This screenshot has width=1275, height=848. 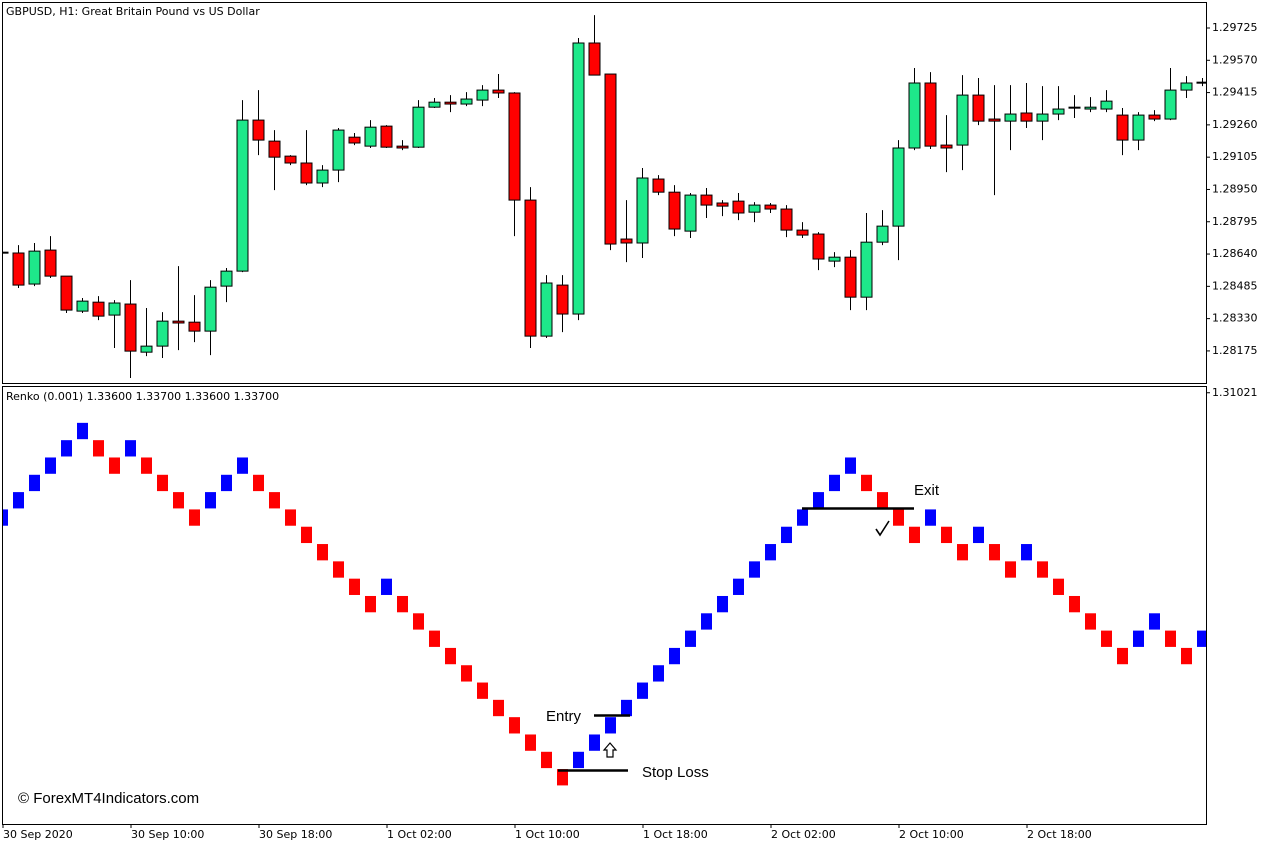 I want to click on x-tick-label: 2 Oct 10:00, so click(x=931, y=834).